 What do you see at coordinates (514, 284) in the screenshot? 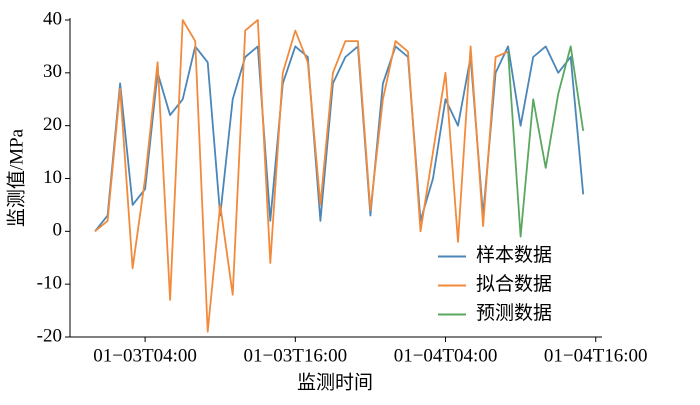
I see `legend-label: 拟合数据` at bounding box center [514, 284].